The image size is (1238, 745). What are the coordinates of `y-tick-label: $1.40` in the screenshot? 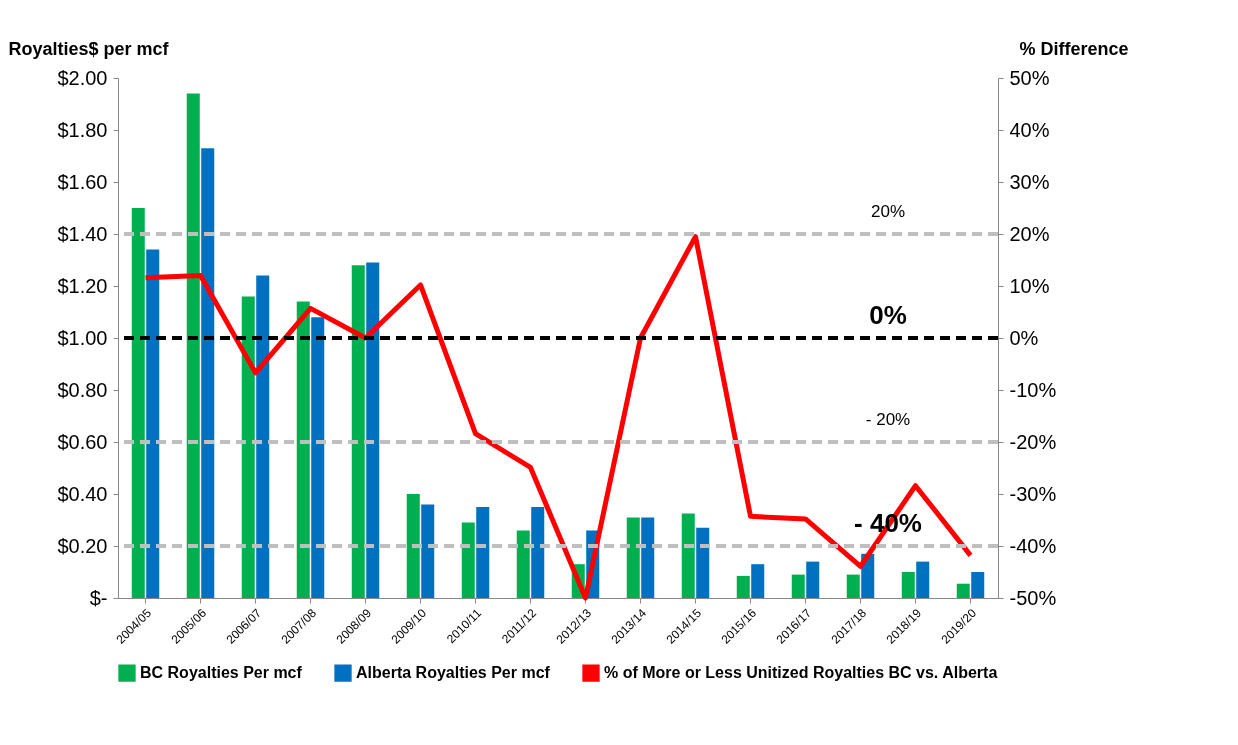 It's located at (82, 233).